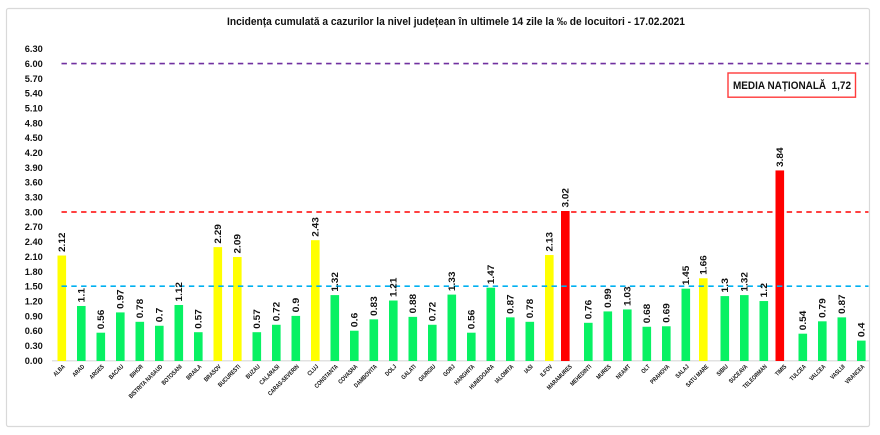 The image size is (880, 435). I want to click on svg-text: 5.40, so click(34, 94).